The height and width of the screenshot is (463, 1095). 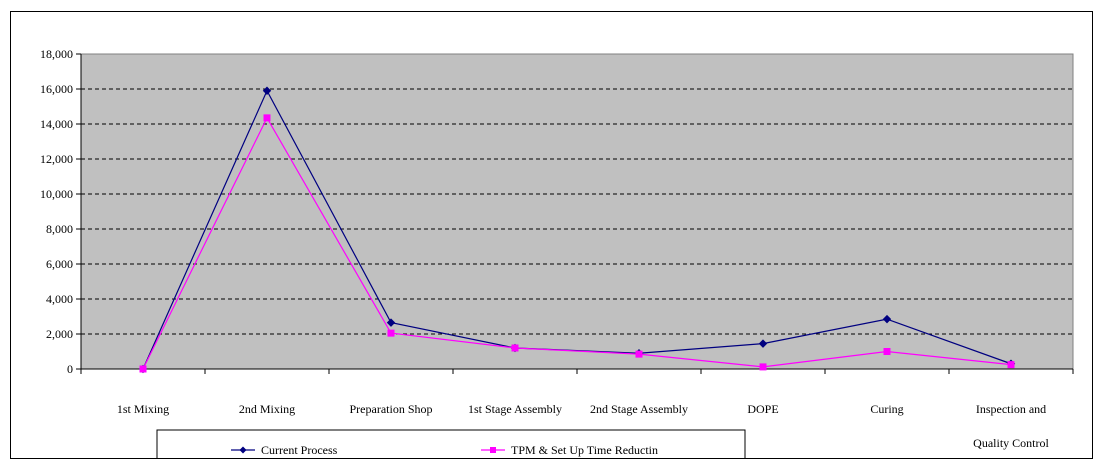 I want to click on y-tick-label: 12,000, so click(x=56, y=159).